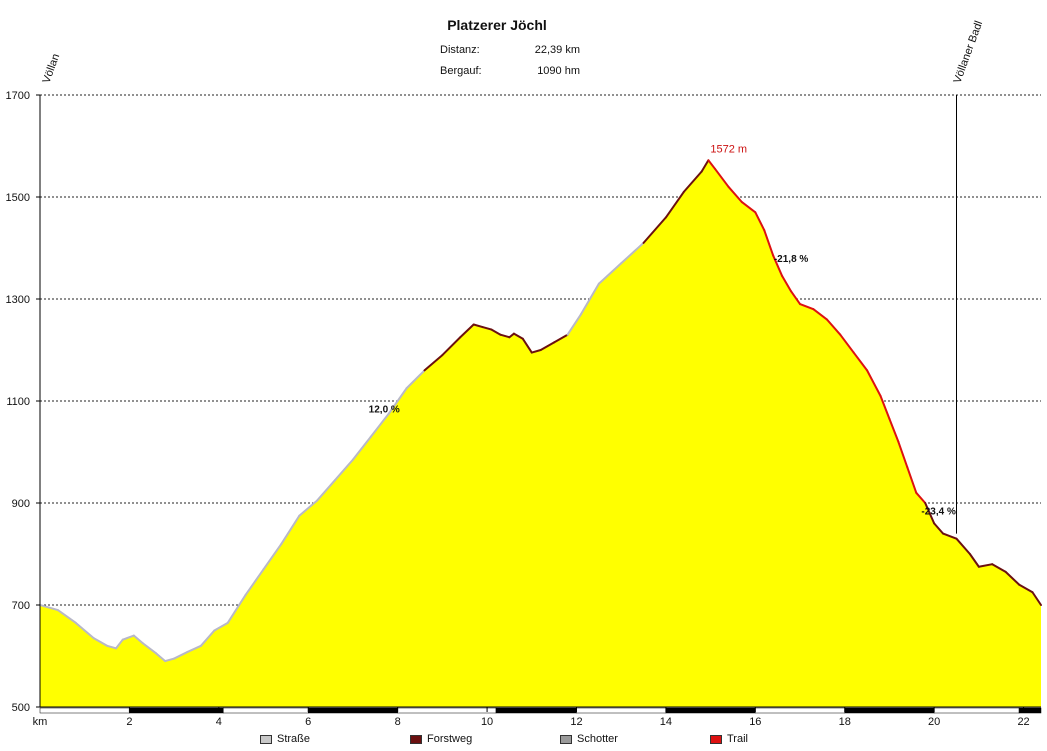 This screenshot has width=1047, height=751. I want to click on x-tick-label: 4, so click(219, 722).